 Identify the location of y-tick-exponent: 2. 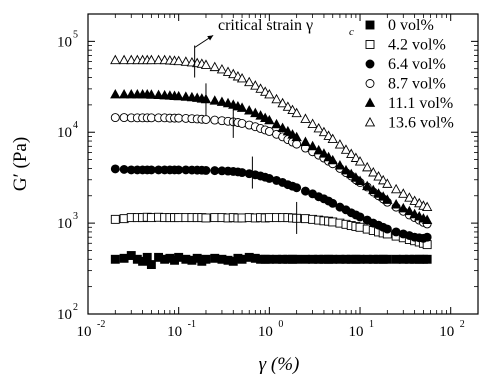
(75, 307).